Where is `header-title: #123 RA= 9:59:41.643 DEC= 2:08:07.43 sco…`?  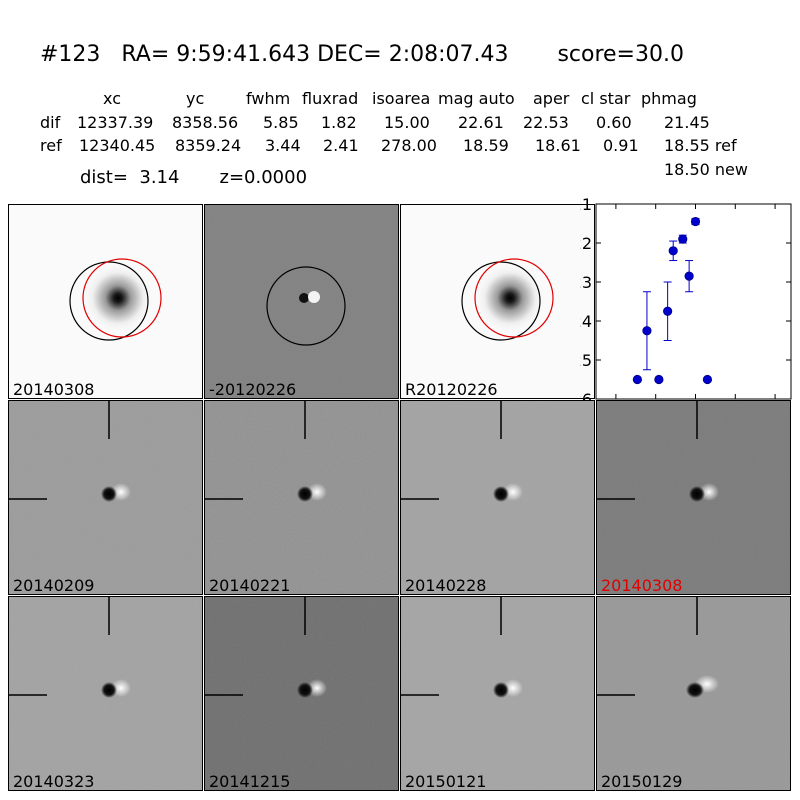 header-title: #123 RA= 9:59:41.643 DEC= 2:08:07.43 sco… is located at coordinates (362, 54).